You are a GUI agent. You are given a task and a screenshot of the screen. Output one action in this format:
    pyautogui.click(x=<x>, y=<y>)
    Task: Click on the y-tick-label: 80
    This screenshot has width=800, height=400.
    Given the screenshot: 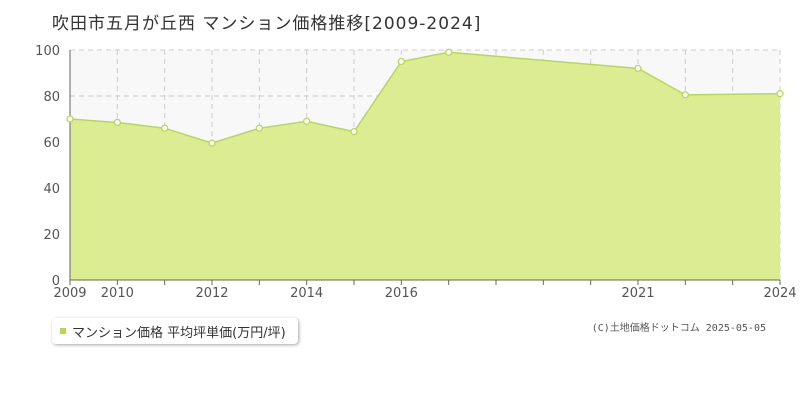 What is the action you would take?
    pyautogui.click(x=51, y=97)
    